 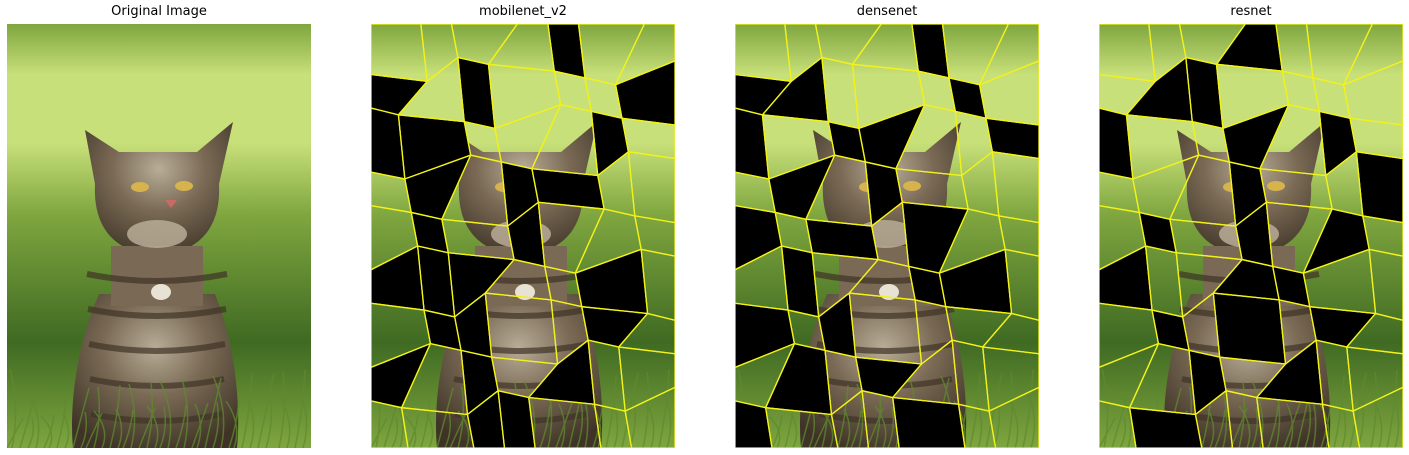 I want to click on panel-title: densenet, so click(x=887, y=11).